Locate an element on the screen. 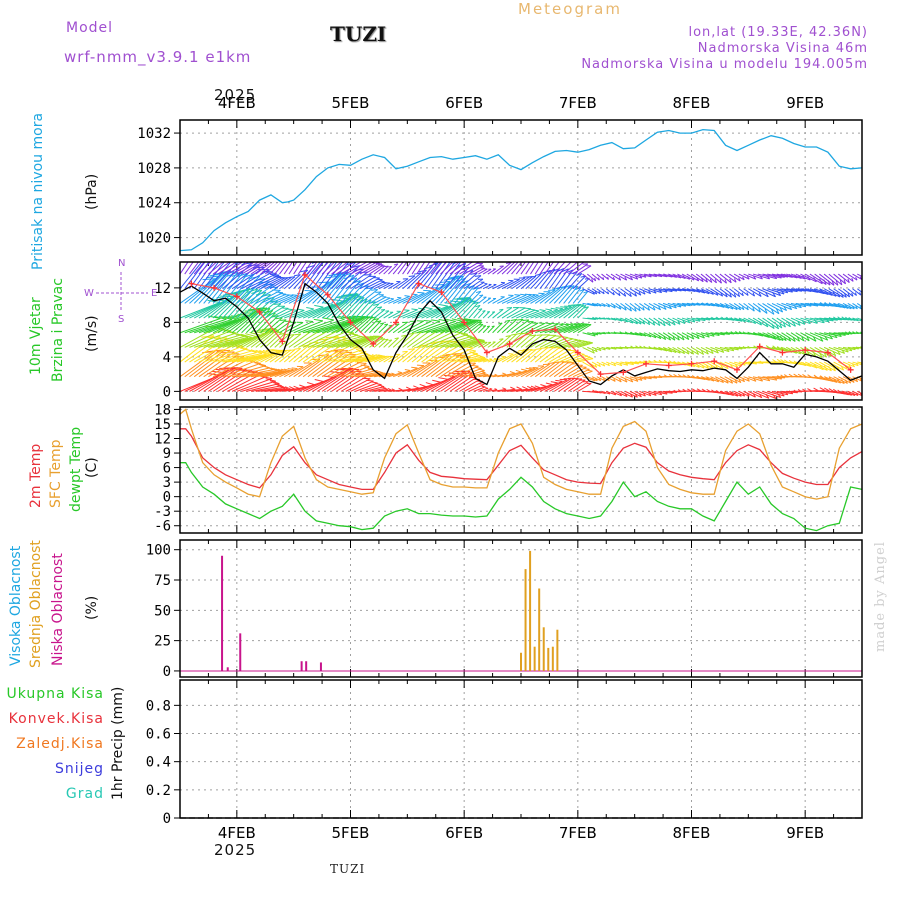 The image size is (900, 900). wind-gust-marker is located at coordinates (736, 369).